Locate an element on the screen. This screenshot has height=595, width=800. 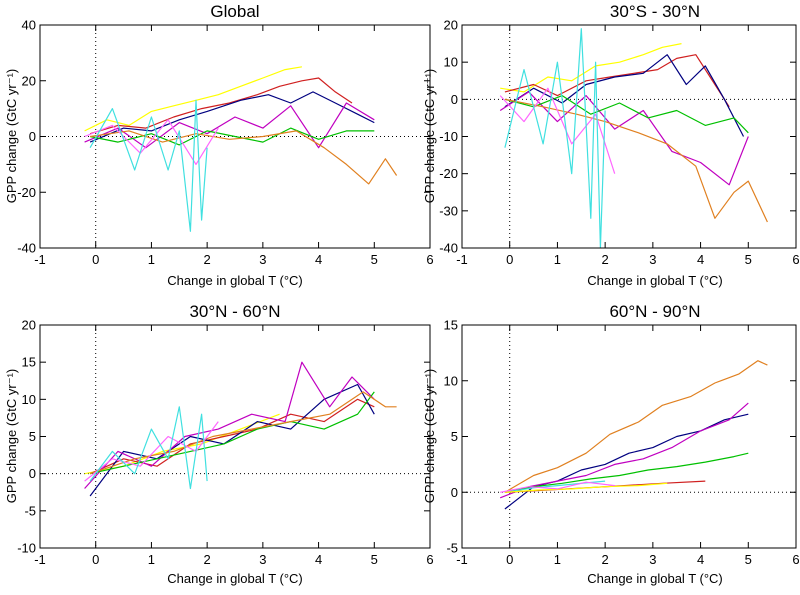
x-axis-label-midlat: Change in global T (°C) is located at coordinates (235, 578).